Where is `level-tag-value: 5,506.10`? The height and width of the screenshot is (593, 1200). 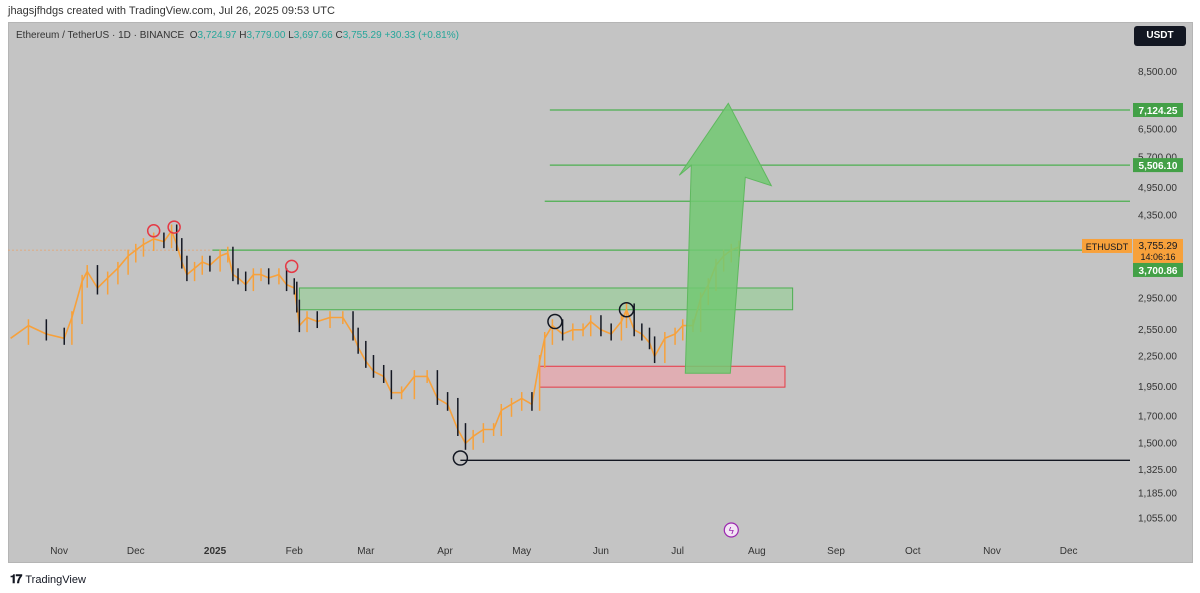
level-tag-value: 5,506.10 is located at coordinates (1158, 166).